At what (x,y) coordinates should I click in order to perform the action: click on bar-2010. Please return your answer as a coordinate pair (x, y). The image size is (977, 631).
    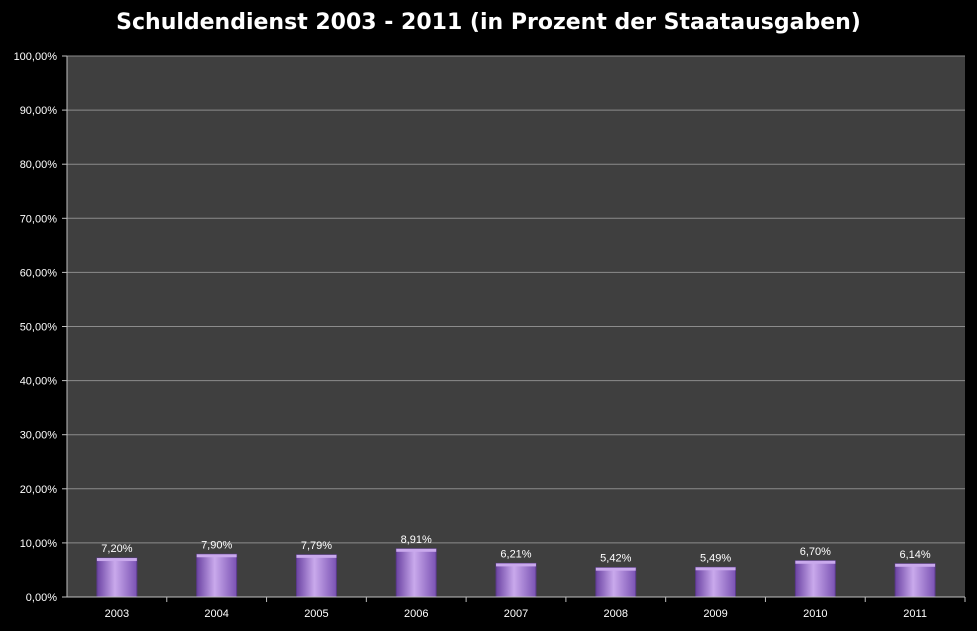
    Looking at the image, I should click on (815, 579).